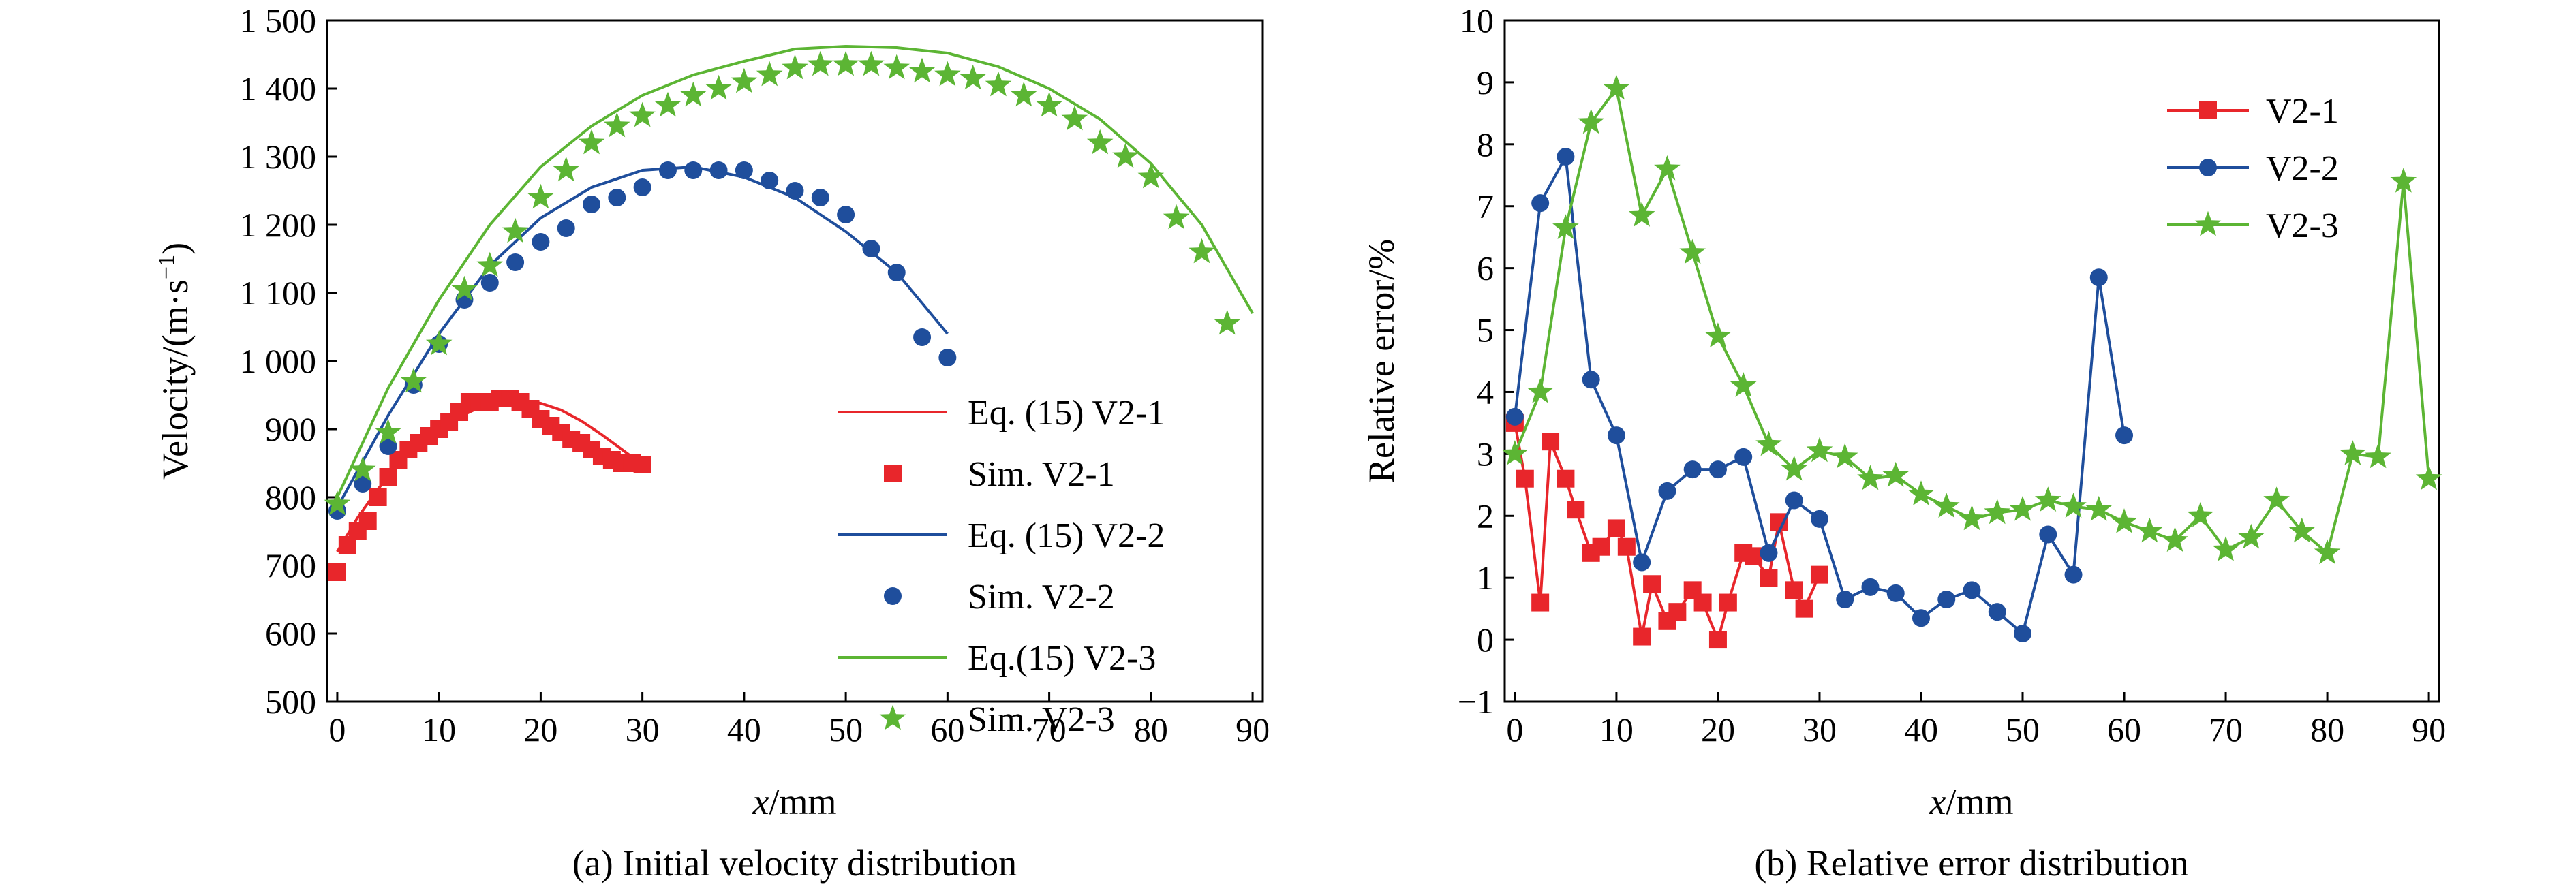  What do you see at coordinates (795, 801) in the screenshot?
I see `velocity-x-axis-label: x/mm` at bounding box center [795, 801].